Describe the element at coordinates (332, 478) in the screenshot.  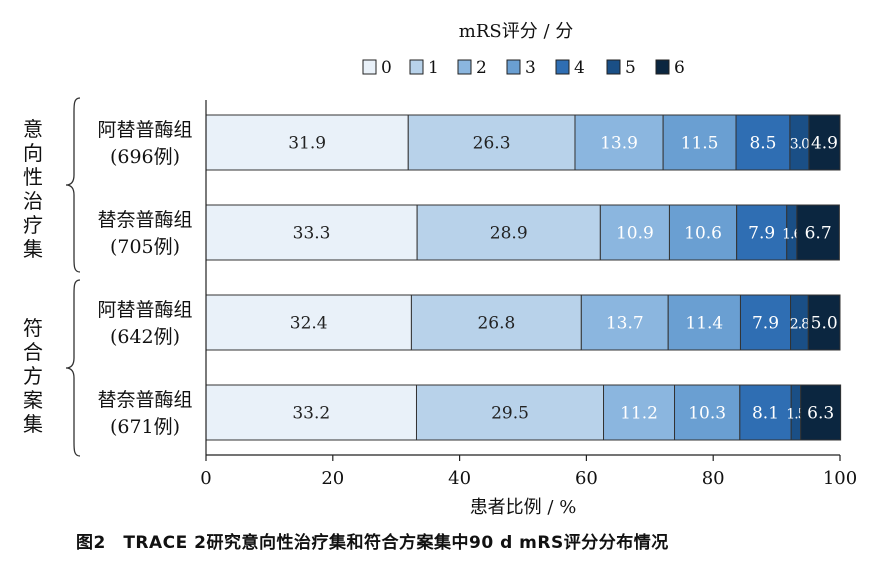
I see `x-tick-label: 20` at that location.